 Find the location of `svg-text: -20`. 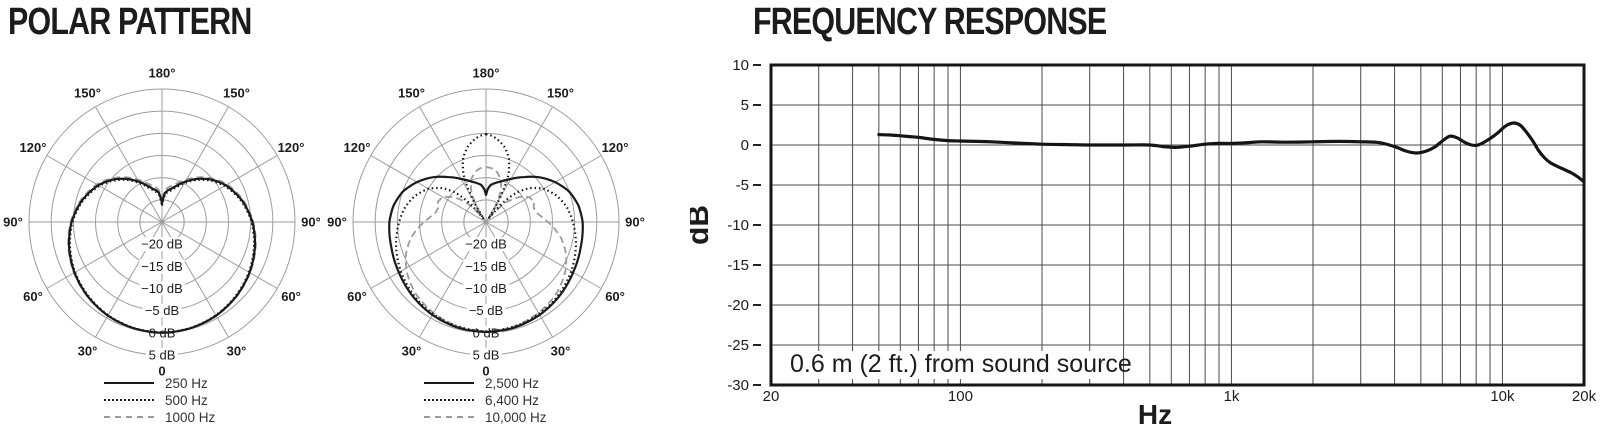

svg-text: -20 is located at coordinates (738, 305).